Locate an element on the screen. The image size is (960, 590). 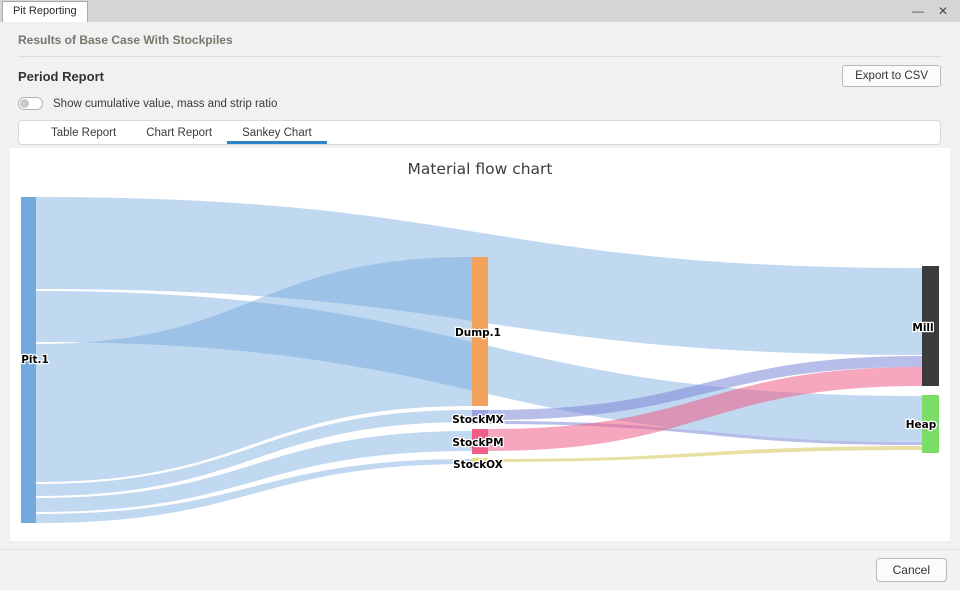
sankey-node-label-dump1: Dump.1 is located at coordinates (478, 333).